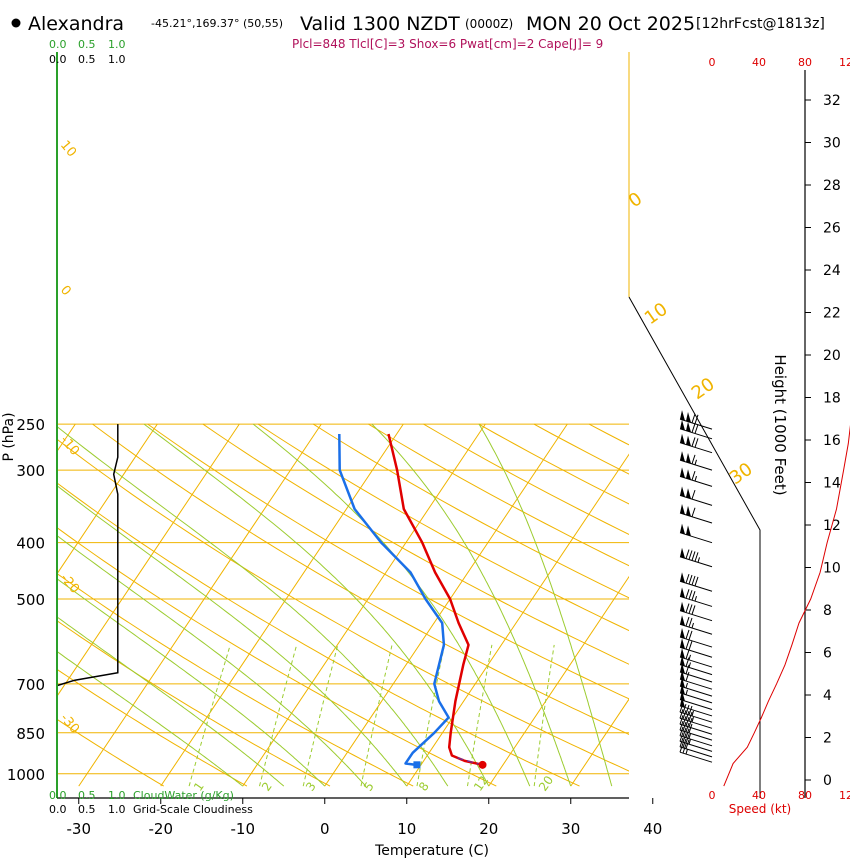 Image resolution: width=850 pixels, height=860 pixels. What do you see at coordinates (489, 24) in the screenshot?
I see `utc-time: (0000Z)` at bounding box center [489, 24].